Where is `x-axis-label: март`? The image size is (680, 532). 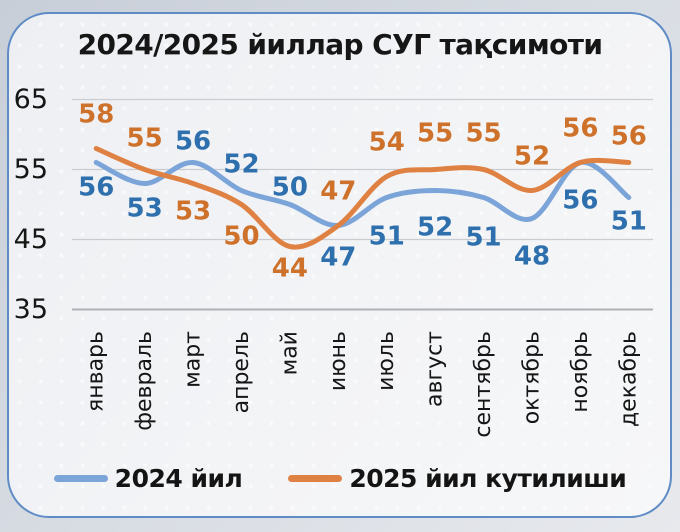
x-axis-label: март is located at coordinates (193, 359).